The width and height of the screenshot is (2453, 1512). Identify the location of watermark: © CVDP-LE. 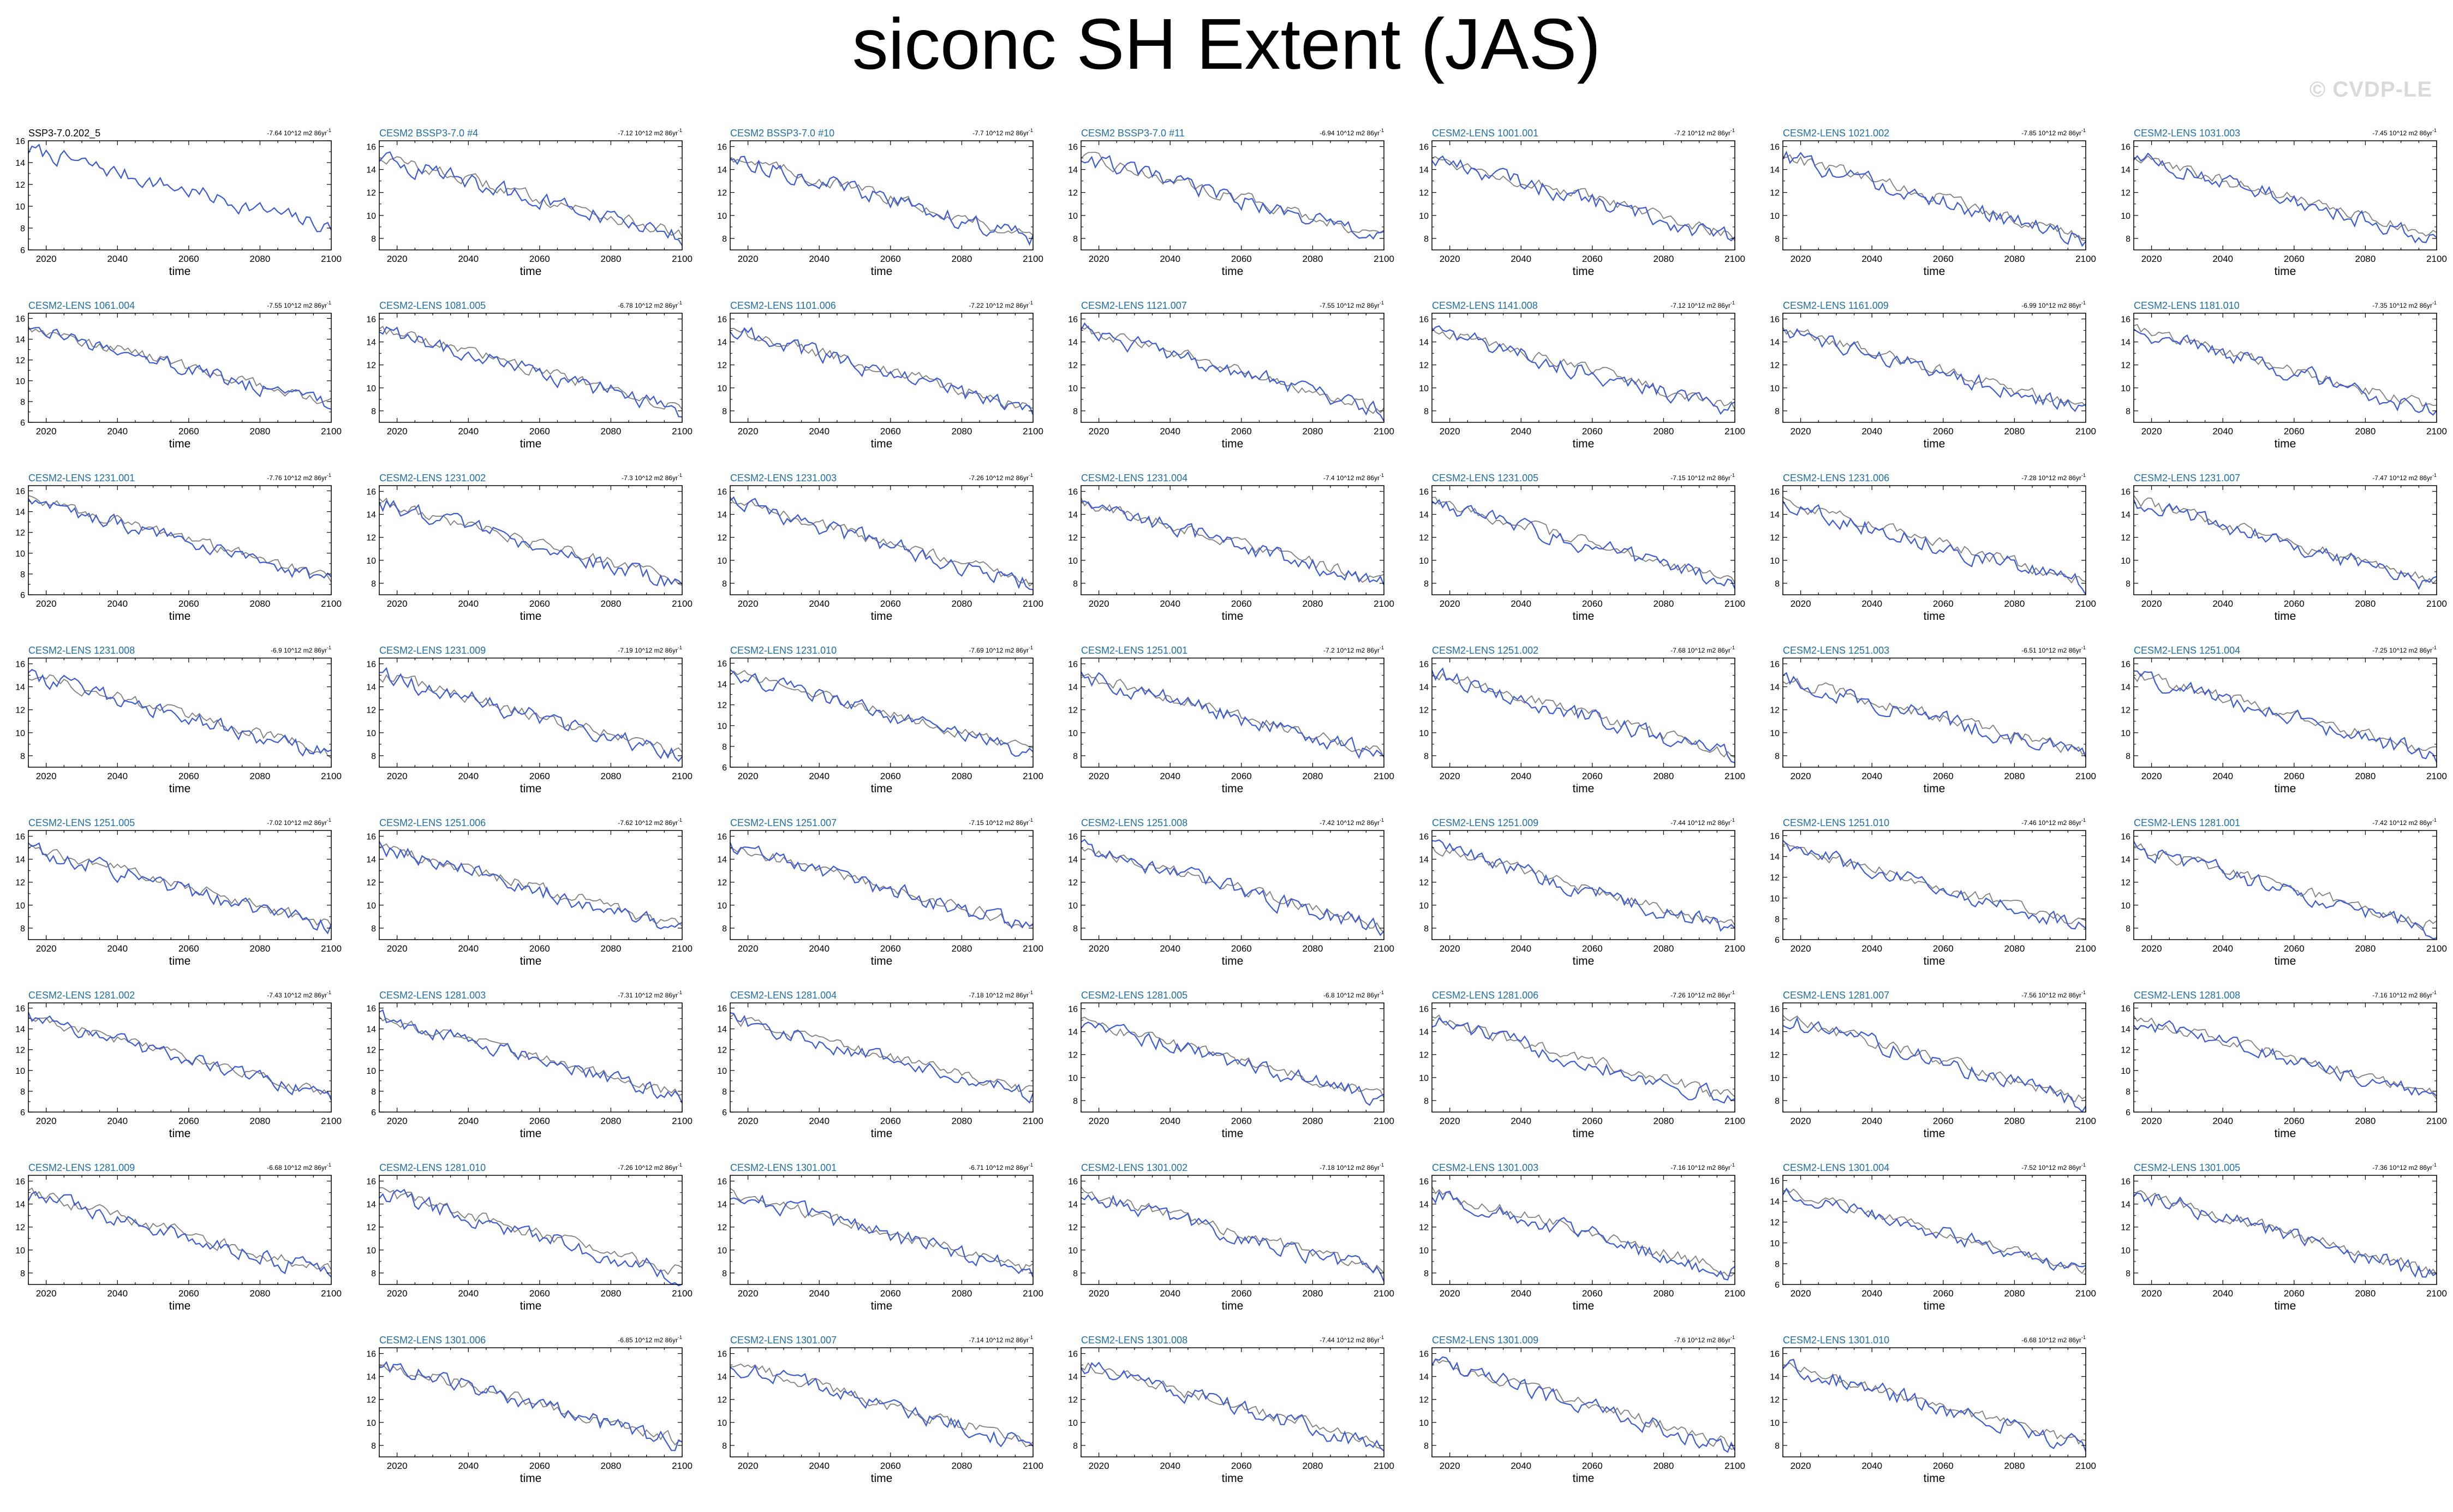
(2370, 89).